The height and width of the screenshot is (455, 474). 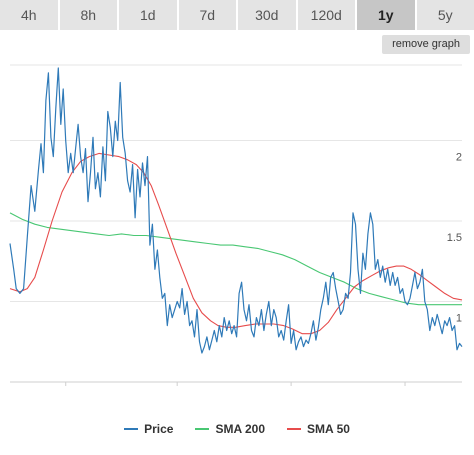 I want to click on legend-item-sma200: SMA 200, so click(x=230, y=429).